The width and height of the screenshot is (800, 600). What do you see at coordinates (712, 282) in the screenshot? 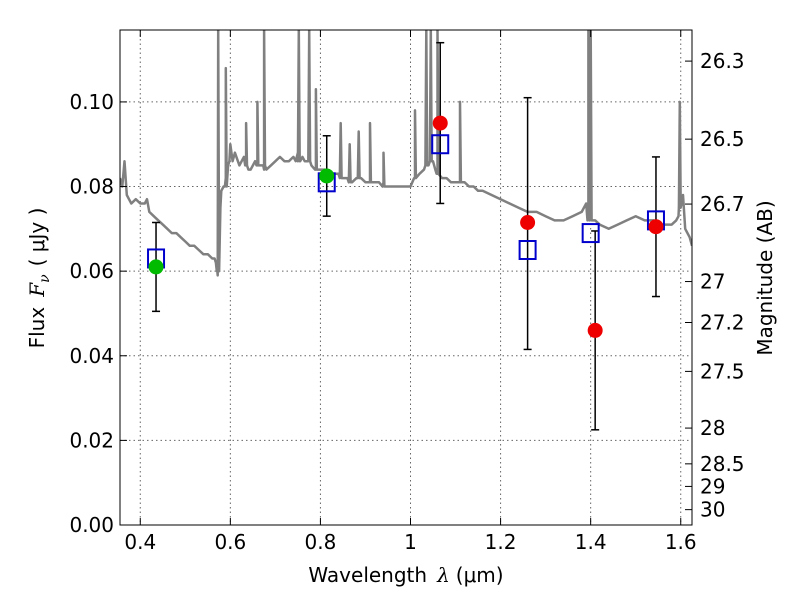
I see `y2-tick-label: 27` at bounding box center [712, 282].